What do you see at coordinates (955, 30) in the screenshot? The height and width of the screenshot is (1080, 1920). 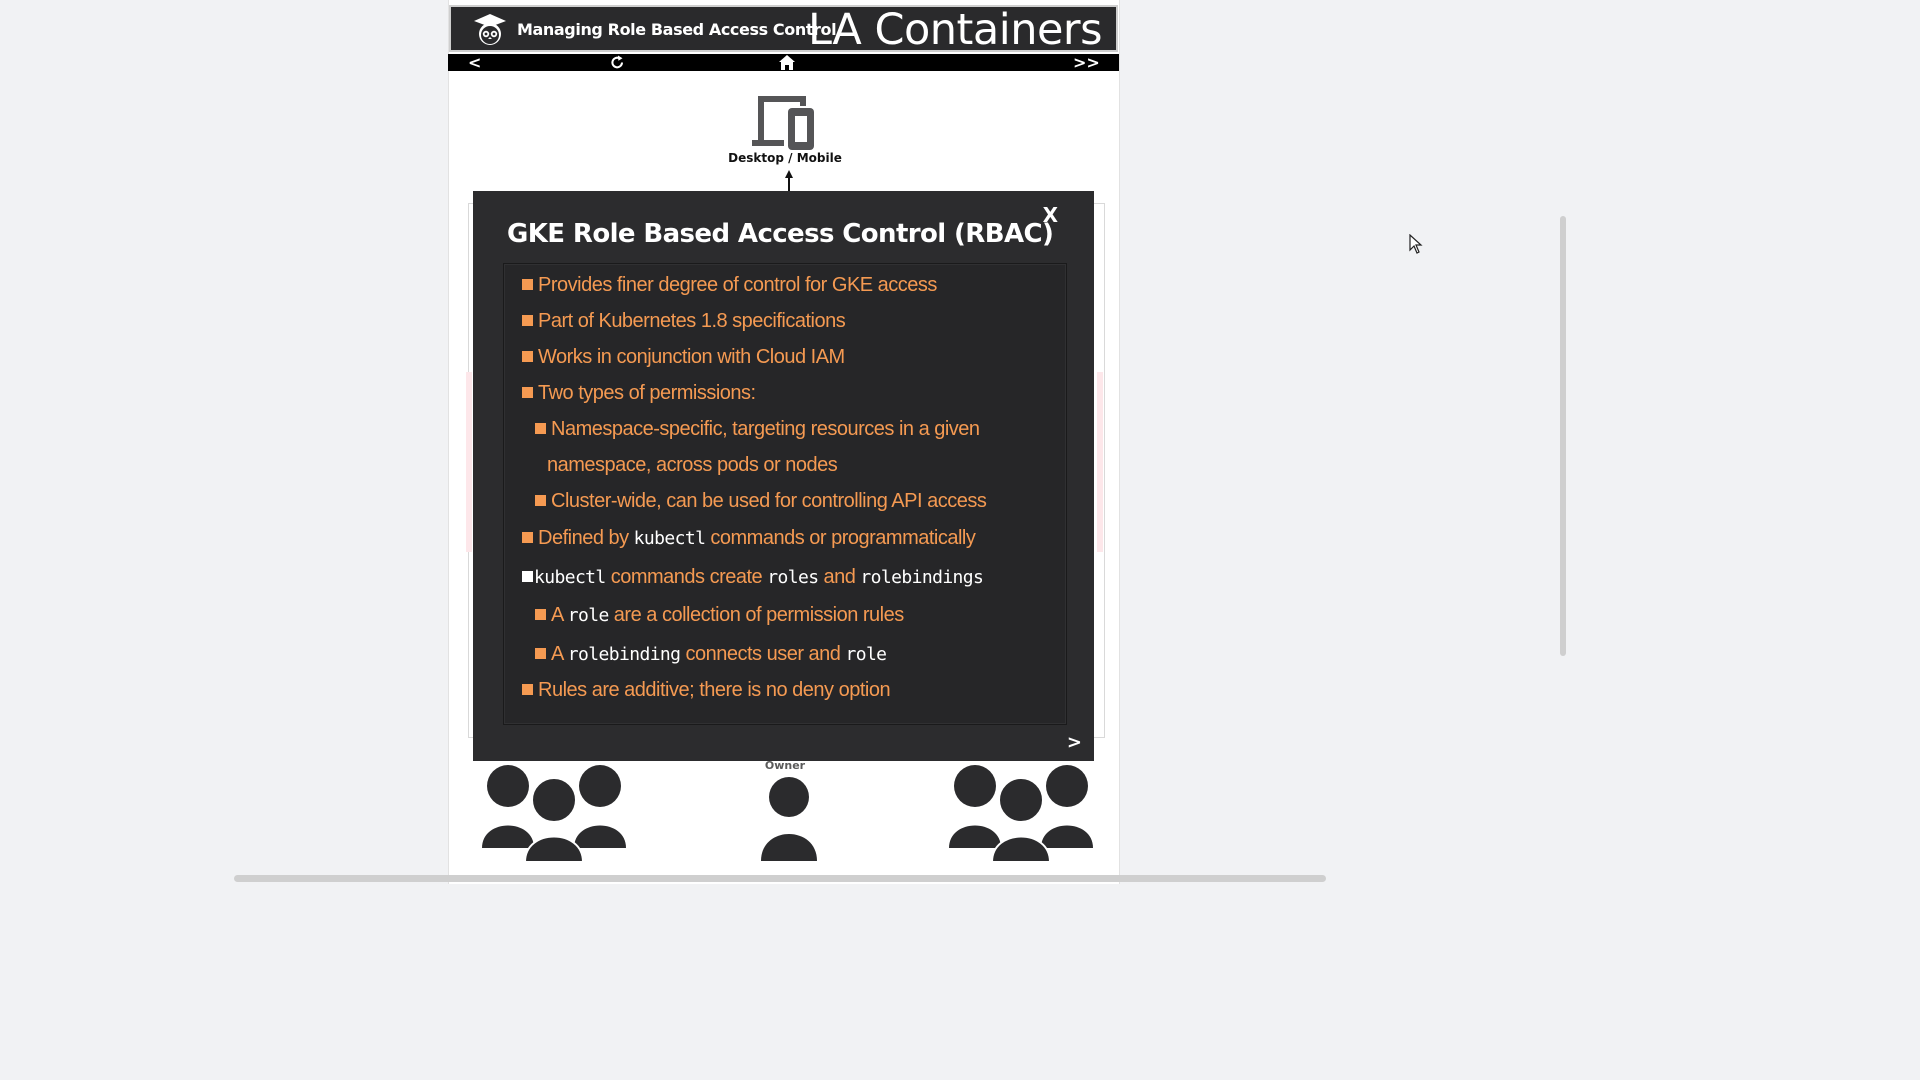 I see `brand-title: LA Containers` at bounding box center [955, 30].